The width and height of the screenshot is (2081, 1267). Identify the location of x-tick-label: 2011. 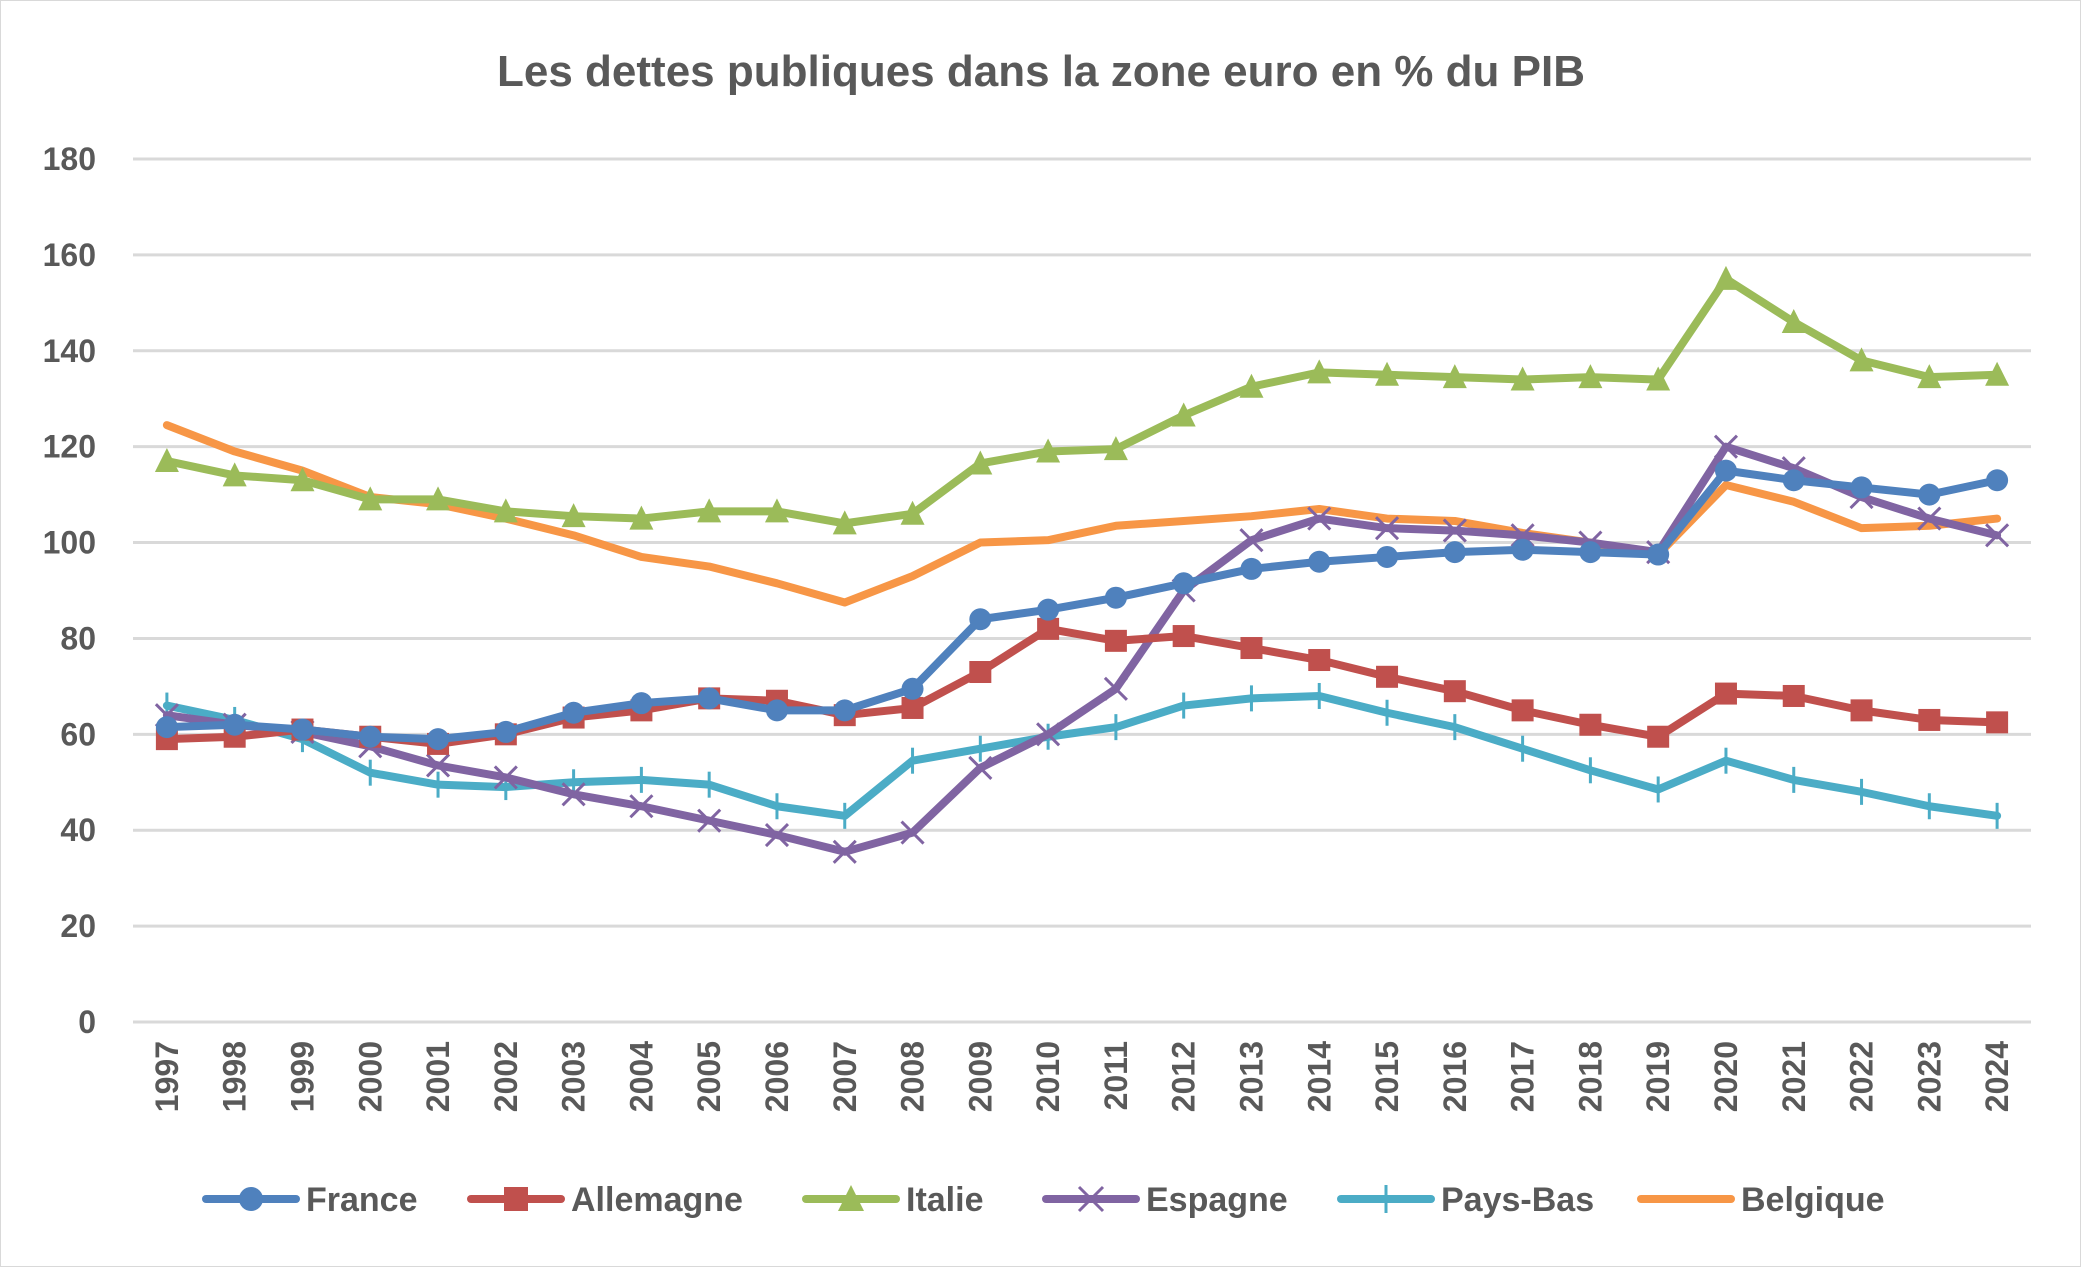
(1116, 1075).